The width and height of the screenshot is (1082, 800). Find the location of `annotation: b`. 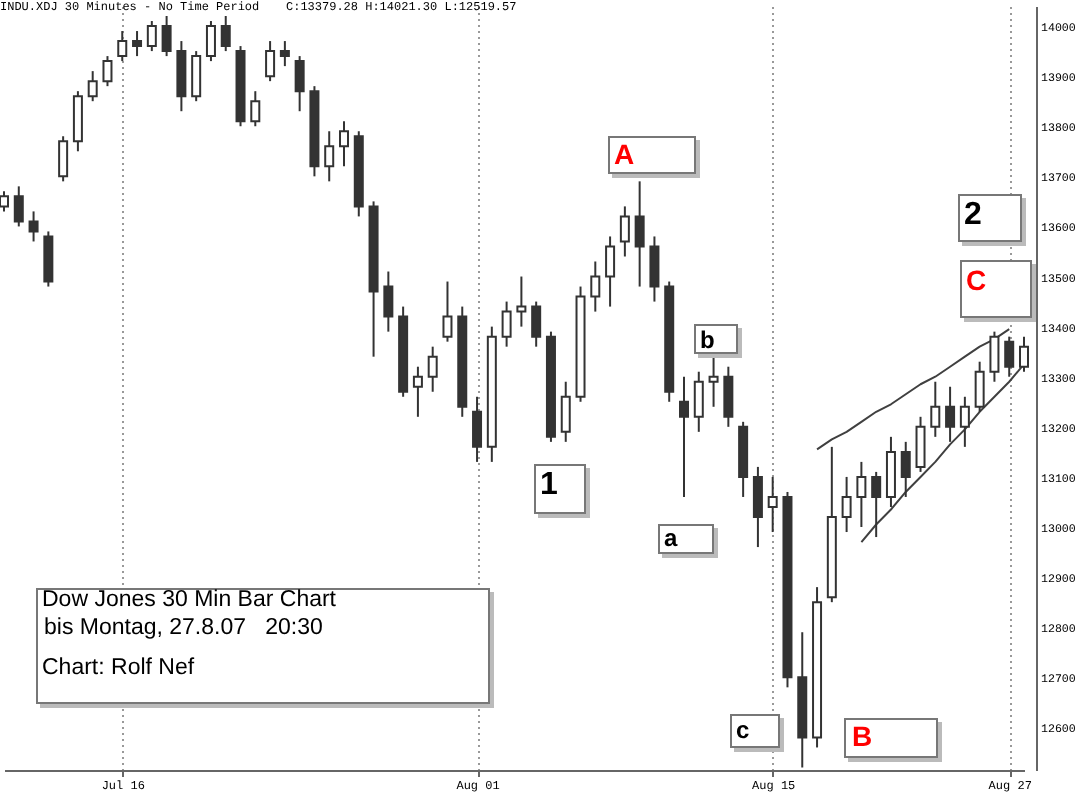

annotation: b is located at coordinates (707, 340).